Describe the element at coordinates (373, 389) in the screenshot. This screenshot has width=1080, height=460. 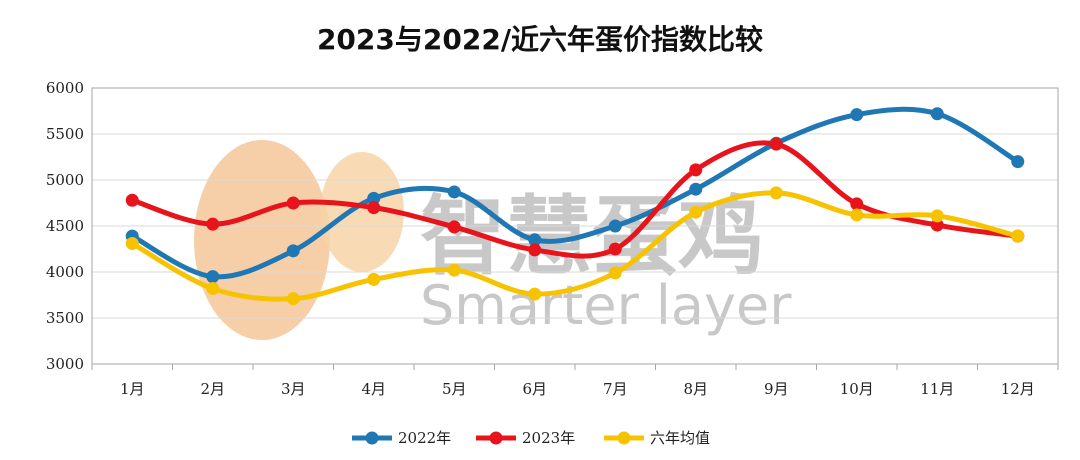
I see `x-tick-label: 4月` at that location.